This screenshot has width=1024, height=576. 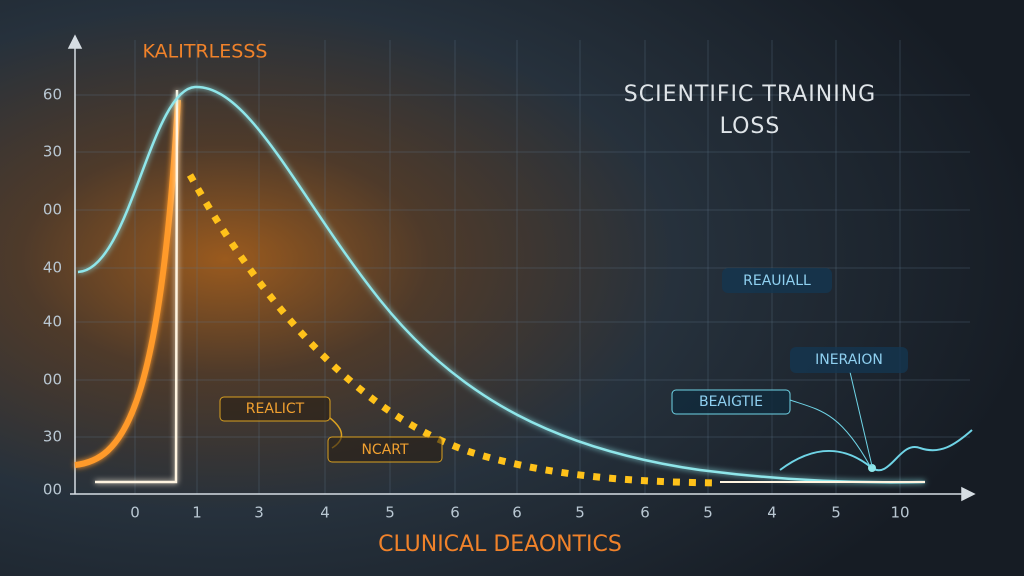 I want to click on white-line, so click(x=137, y=286).